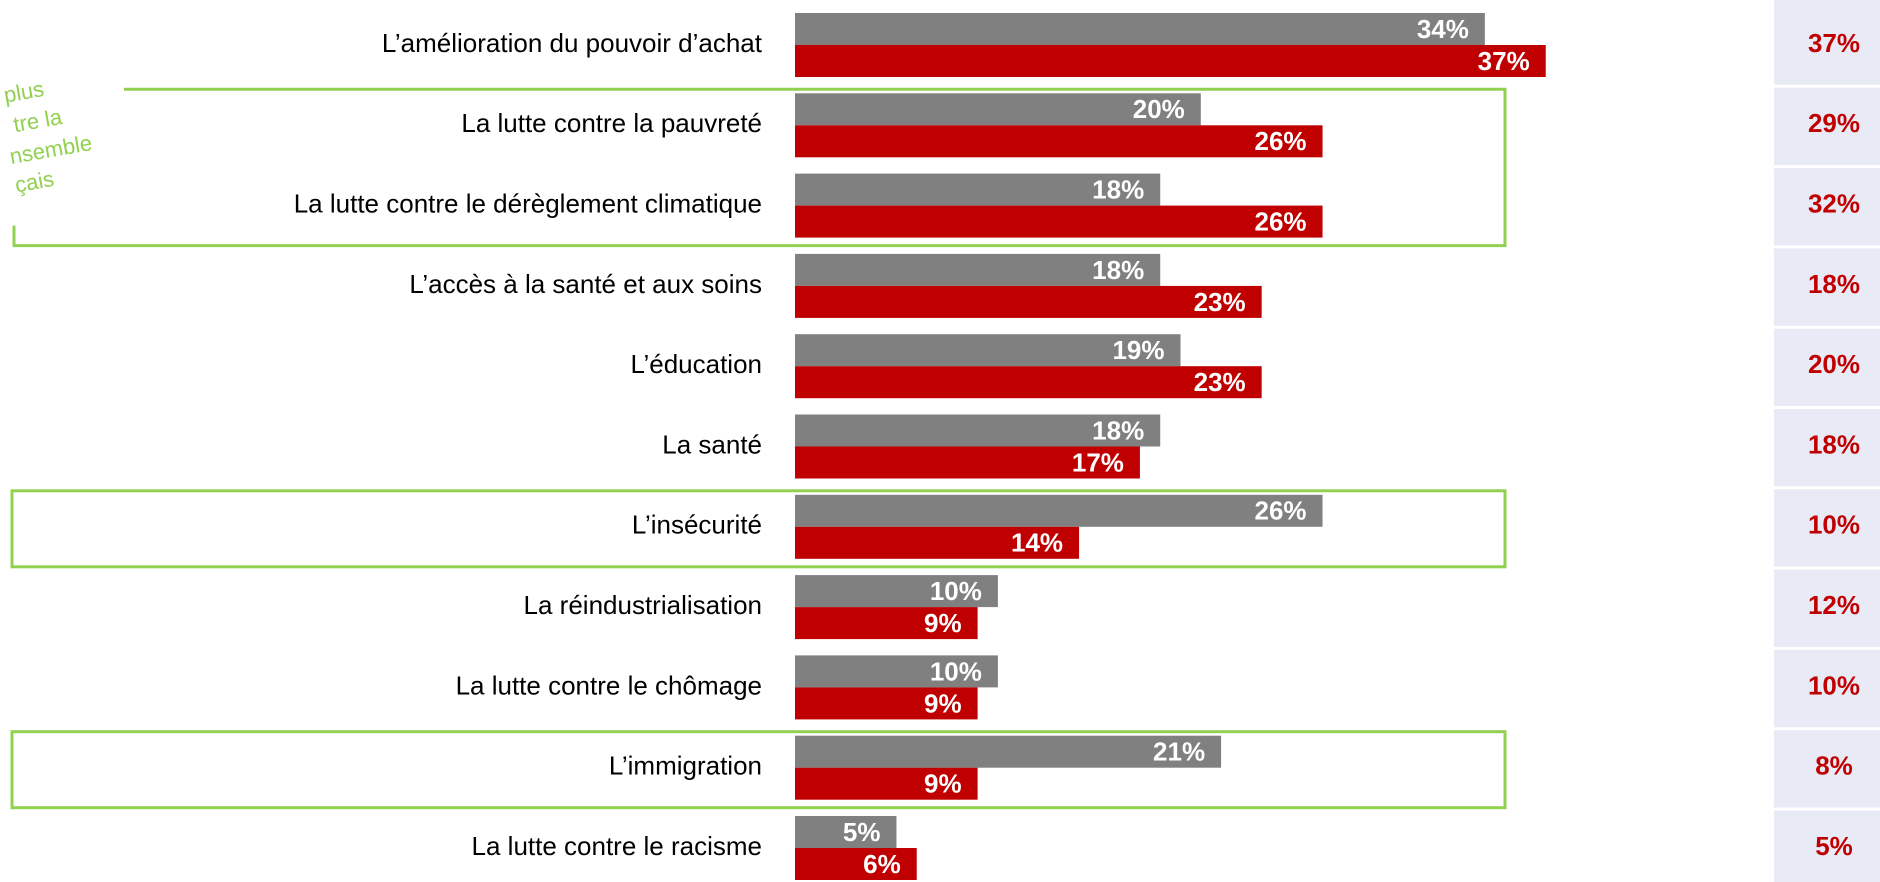 Image resolution: width=1880 pixels, height=882 pixels. Describe the element at coordinates (1834, 605) in the screenshot. I see `side-value: 12%` at that location.